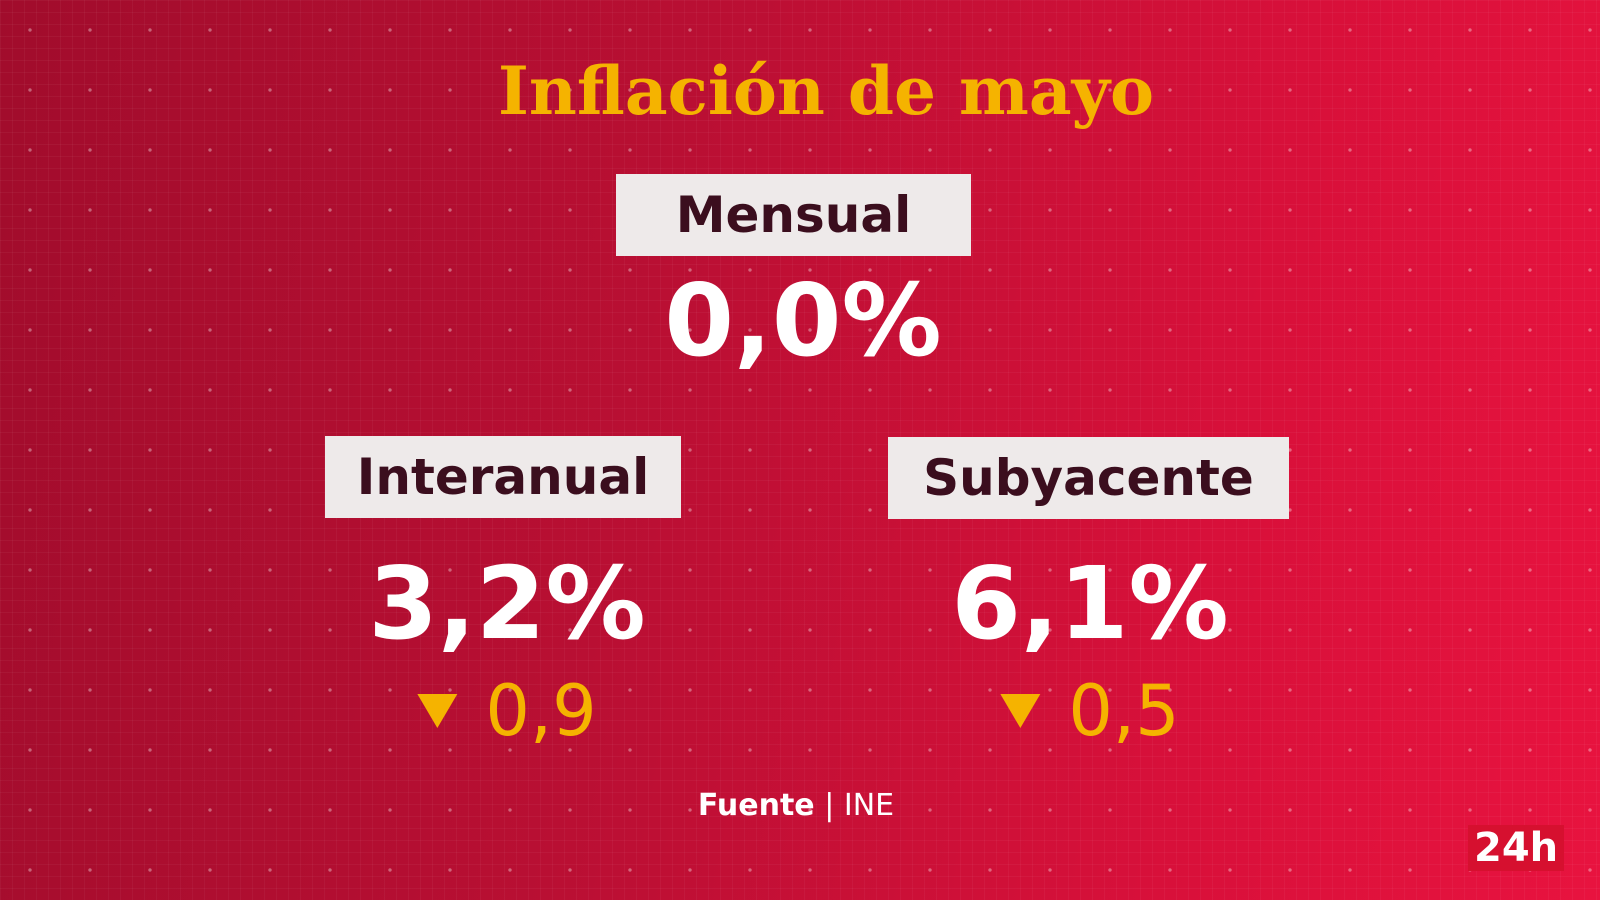  I want to click on label-box: Mensual, so click(793, 215).